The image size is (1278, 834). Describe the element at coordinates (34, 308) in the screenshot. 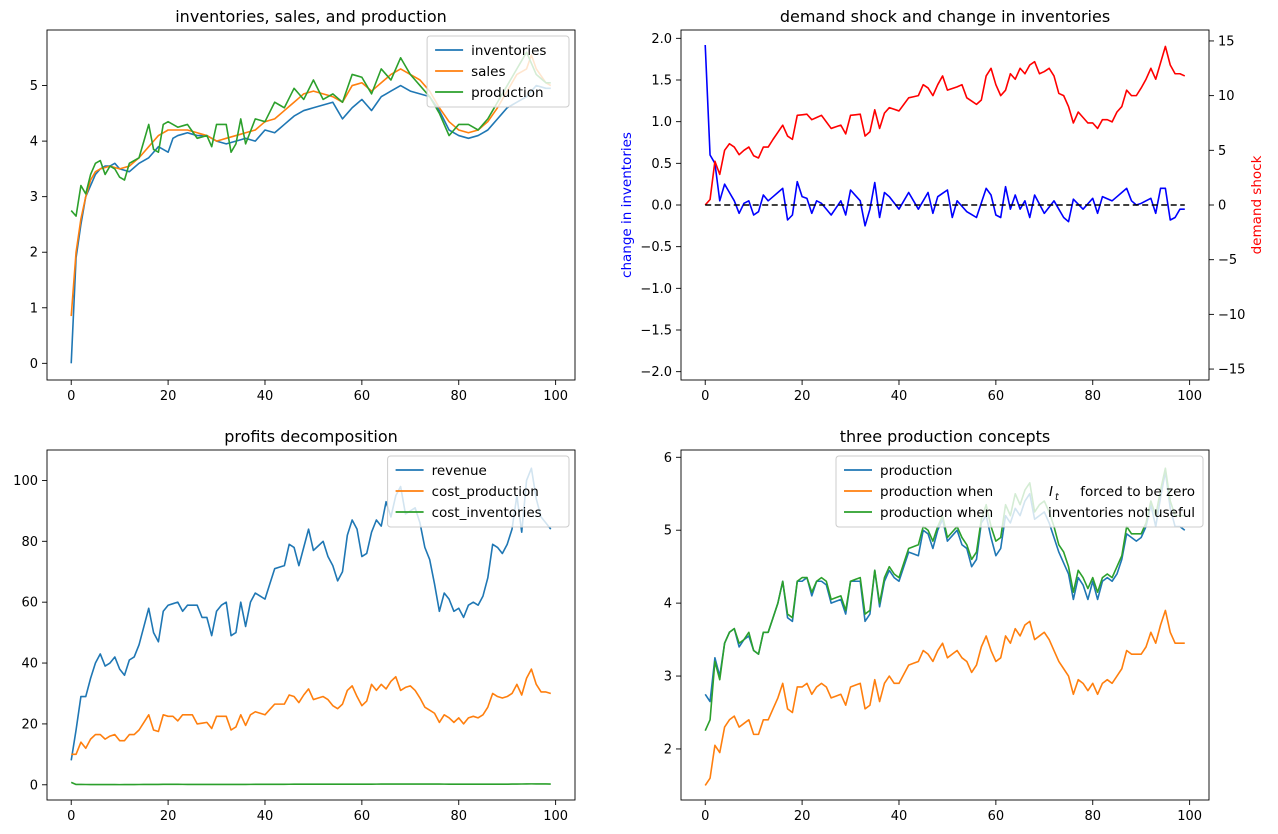

I see `y-tick-label: 1` at that location.